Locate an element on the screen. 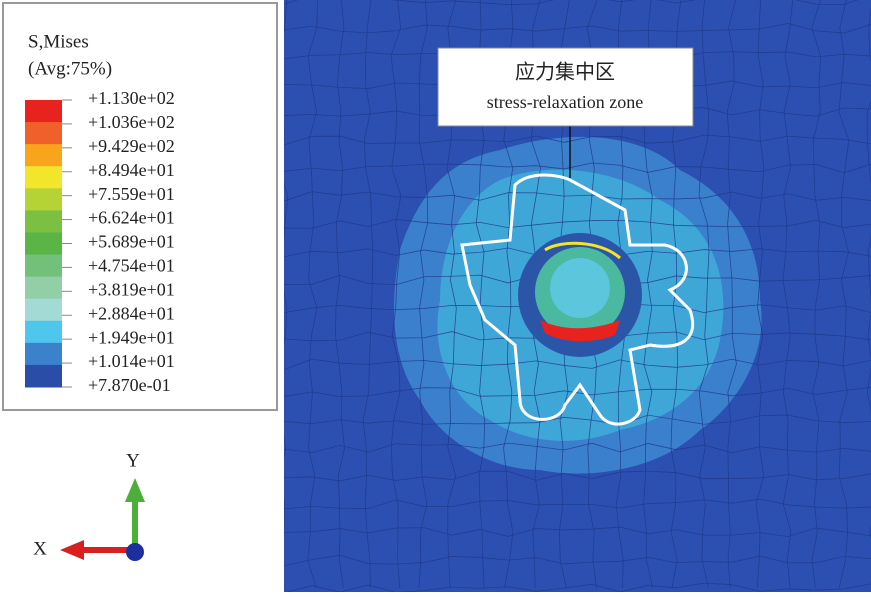 The height and width of the screenshot is (597, 871). legend-label: +7.870e-01 is located at coordinates (129, 385).